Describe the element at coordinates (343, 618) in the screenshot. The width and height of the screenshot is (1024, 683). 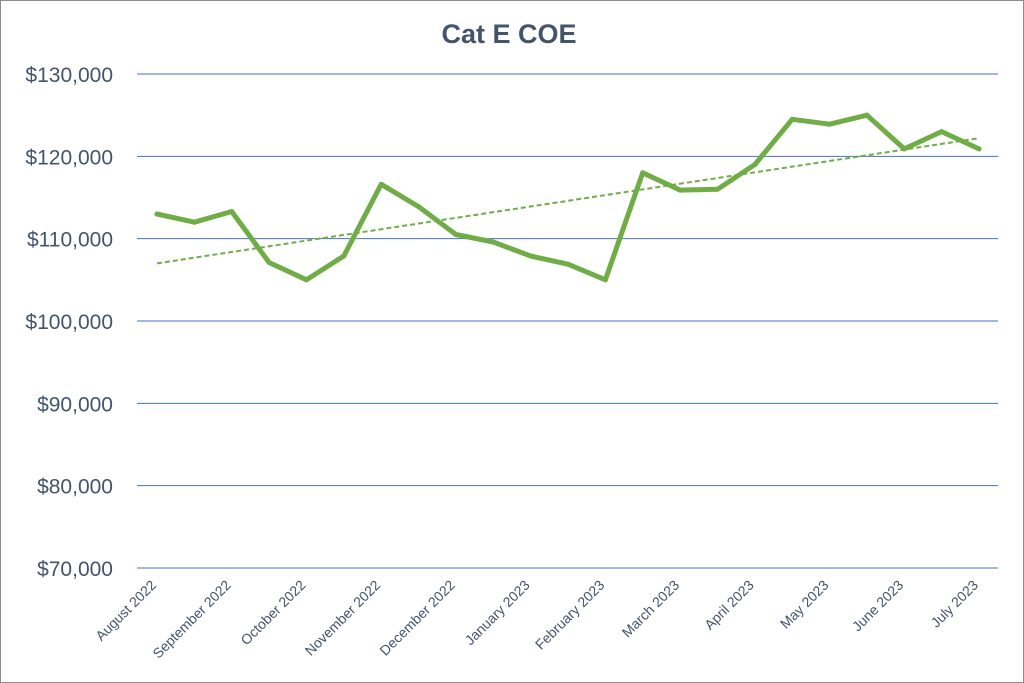
I see `x-tick-label: November 2022` at that location.